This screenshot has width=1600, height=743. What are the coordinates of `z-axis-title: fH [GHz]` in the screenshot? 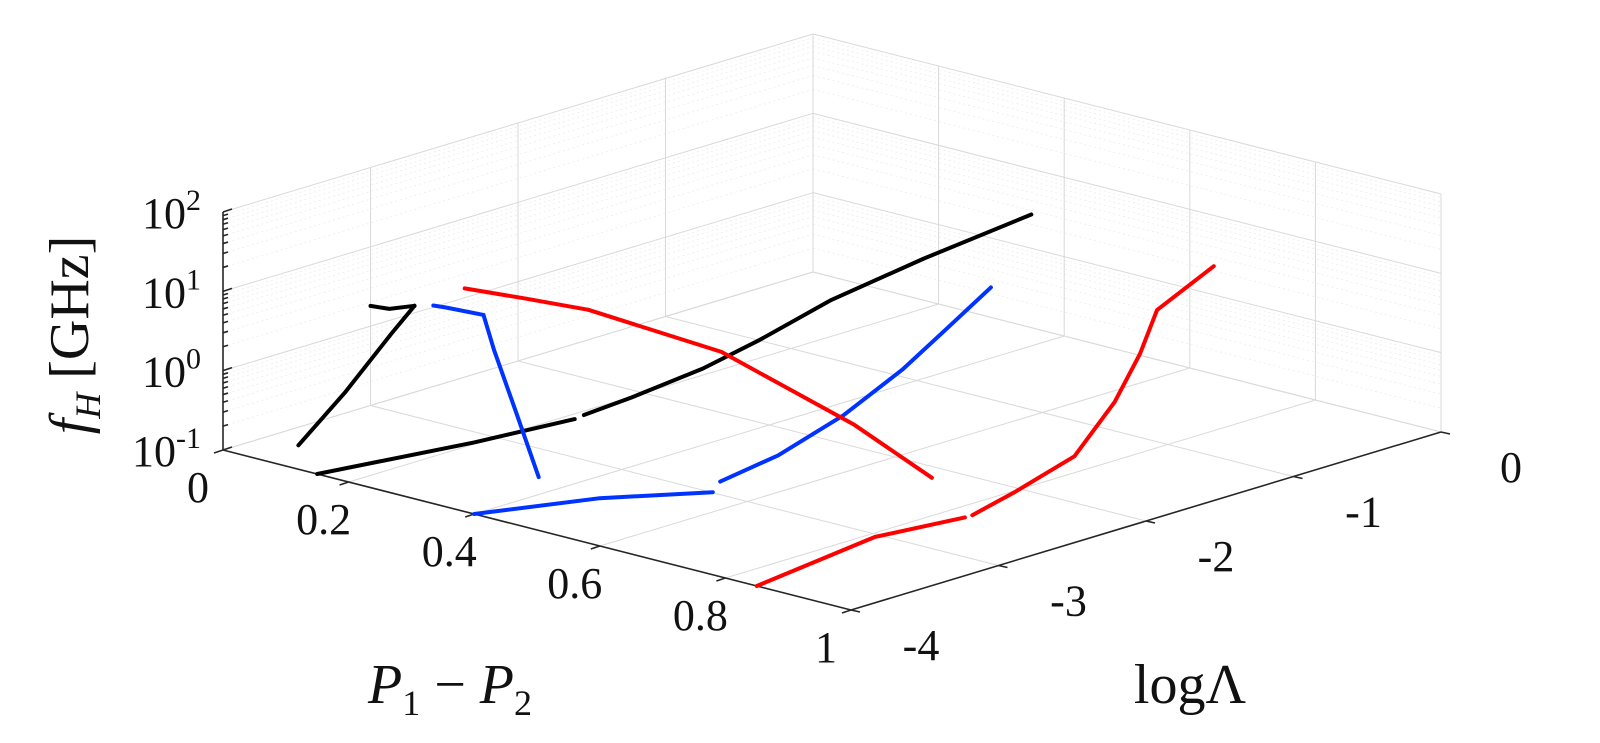 It's located at (73, 335).